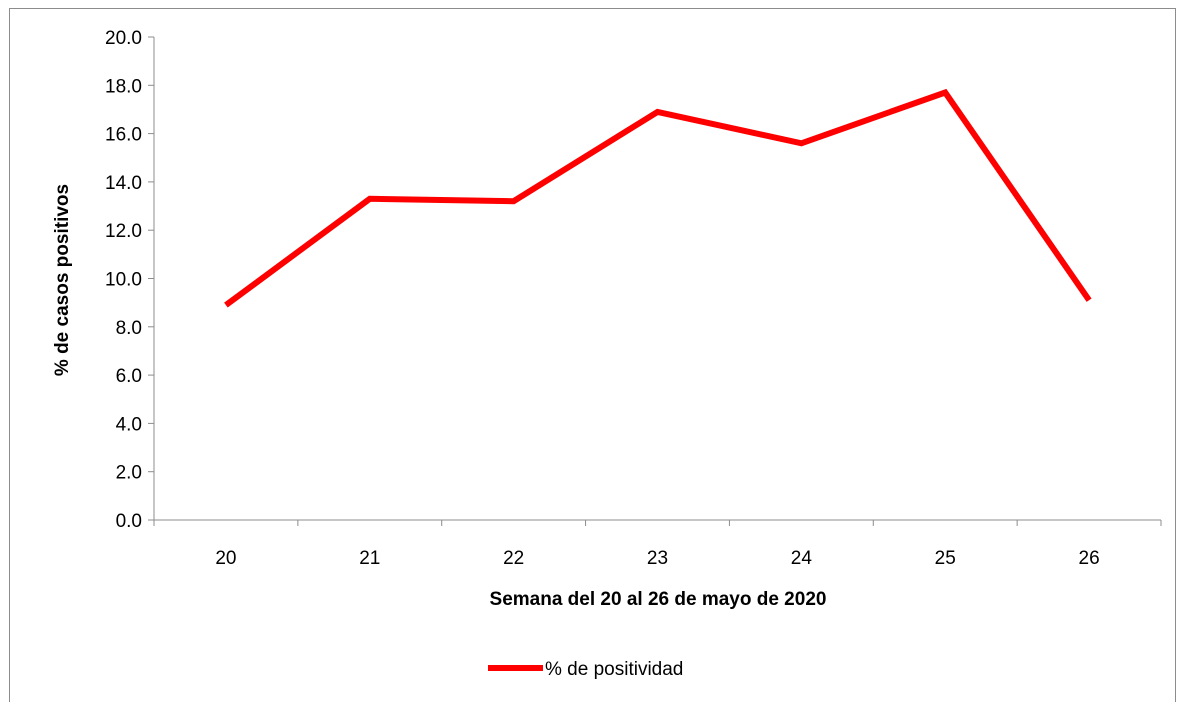 The height and width of the screenshot is (702, 1188). What do you see at coordinates (129, 376) in the screenshot?
I see `y-tick-label: 6.0` at bounding box center [129, 376].